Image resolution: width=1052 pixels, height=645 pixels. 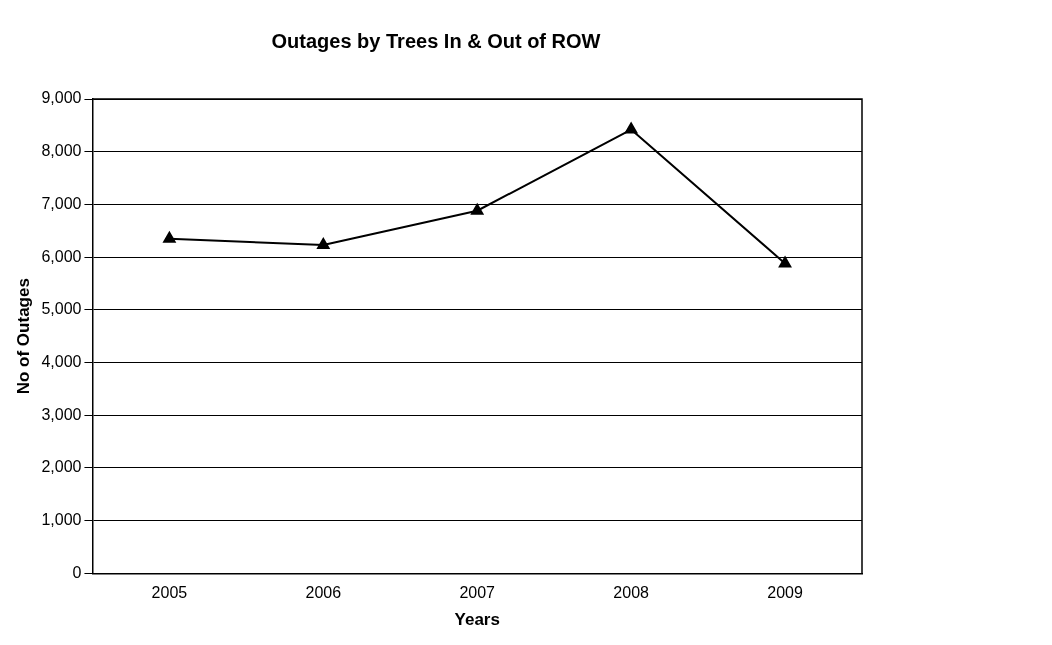 I want to click on y-tick-label: 6,000, so click(x=61, y=256).